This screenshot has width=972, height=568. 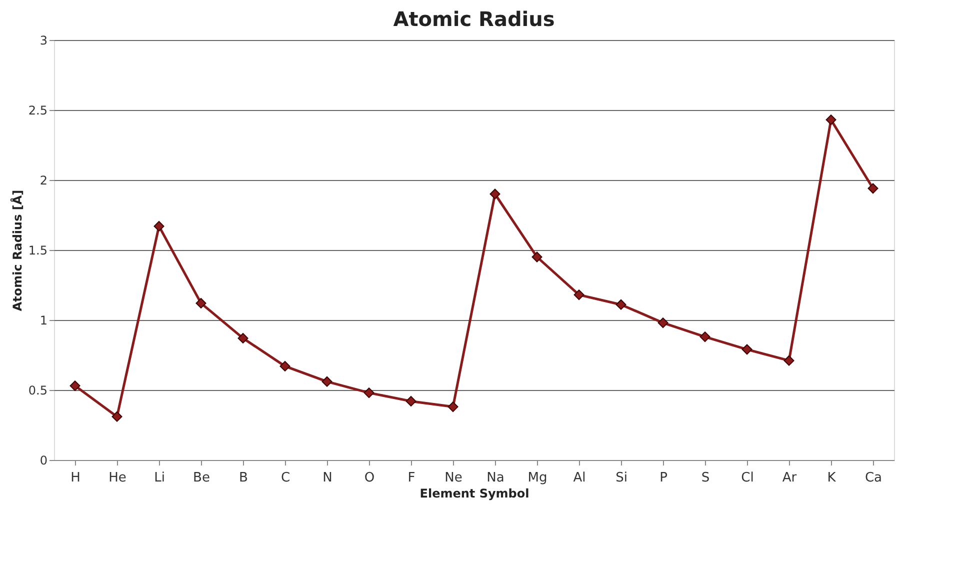 I want to click on x-tick-label: H, so click(x=75, y=478).